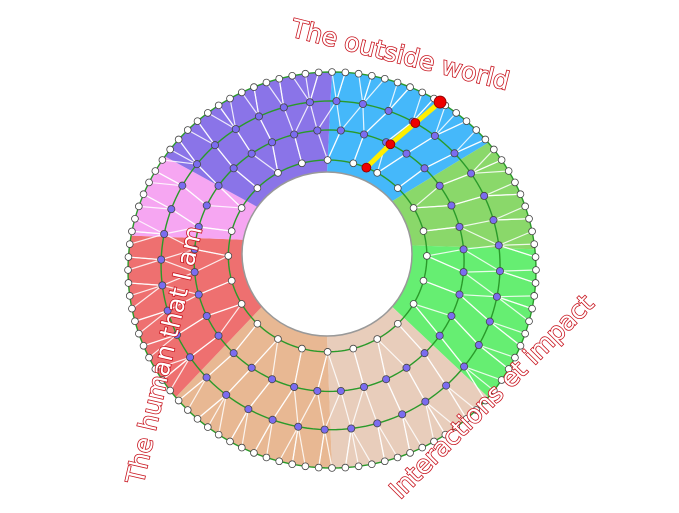  I want to click on path-point, so click(366, 167).